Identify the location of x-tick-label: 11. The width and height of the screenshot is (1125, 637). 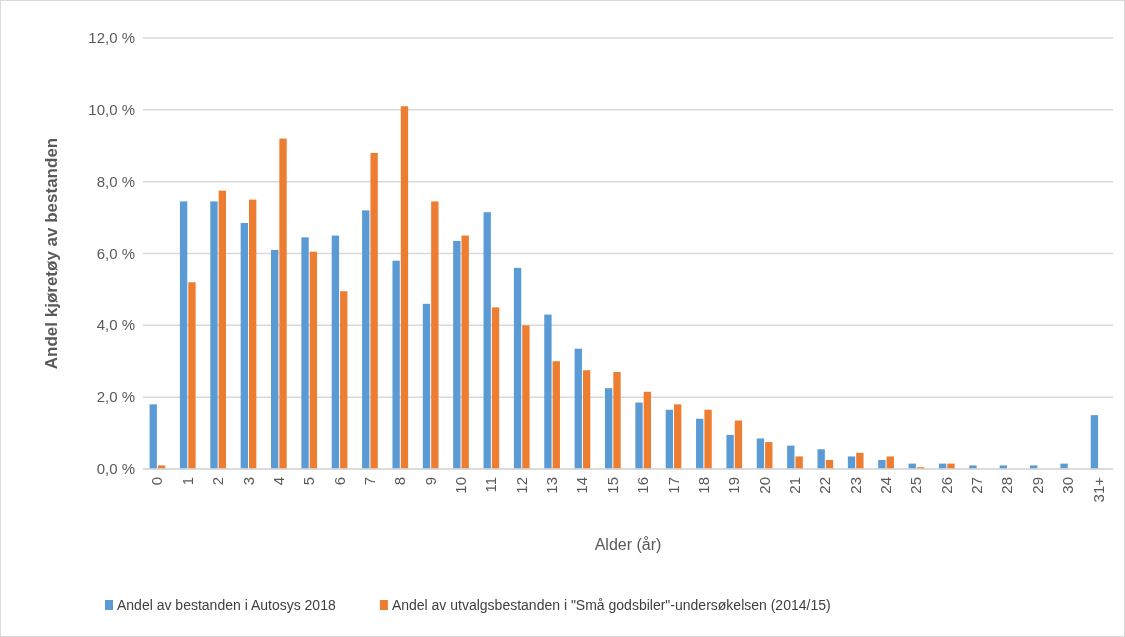
(491, 485).